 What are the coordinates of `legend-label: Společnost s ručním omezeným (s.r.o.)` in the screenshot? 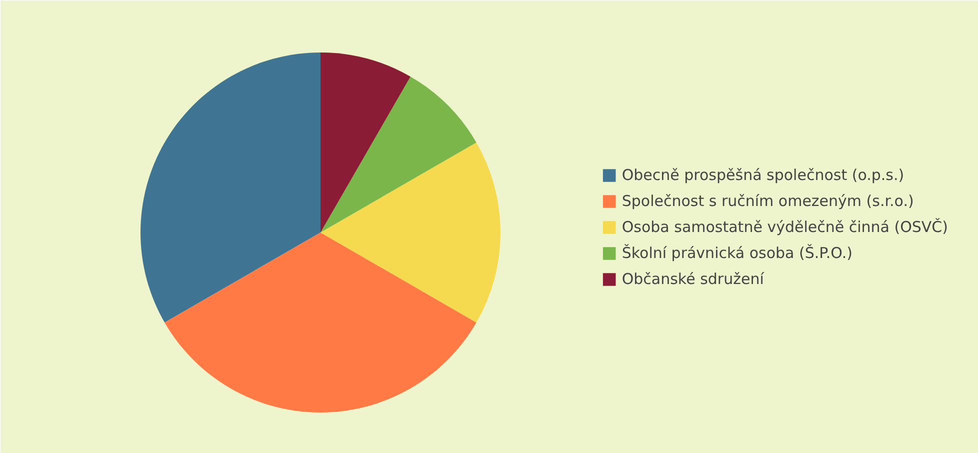 It's located at (768, 201).